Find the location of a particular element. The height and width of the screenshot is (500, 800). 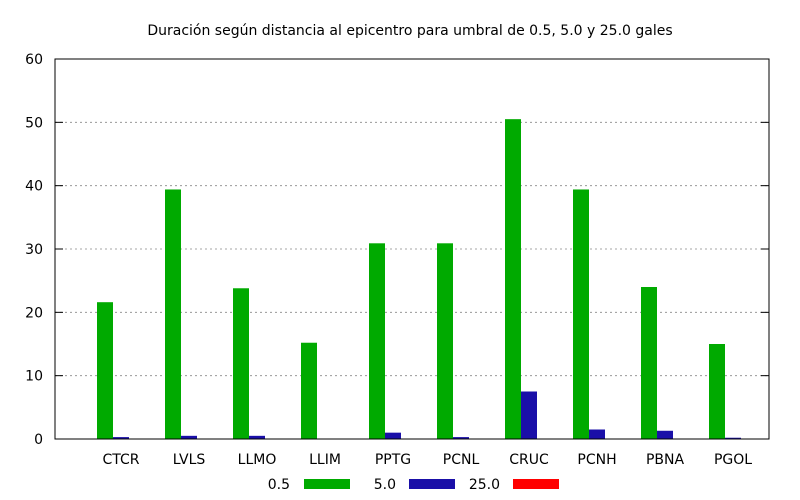

bar-5_0-pptg is located at coordinates (393, 435).